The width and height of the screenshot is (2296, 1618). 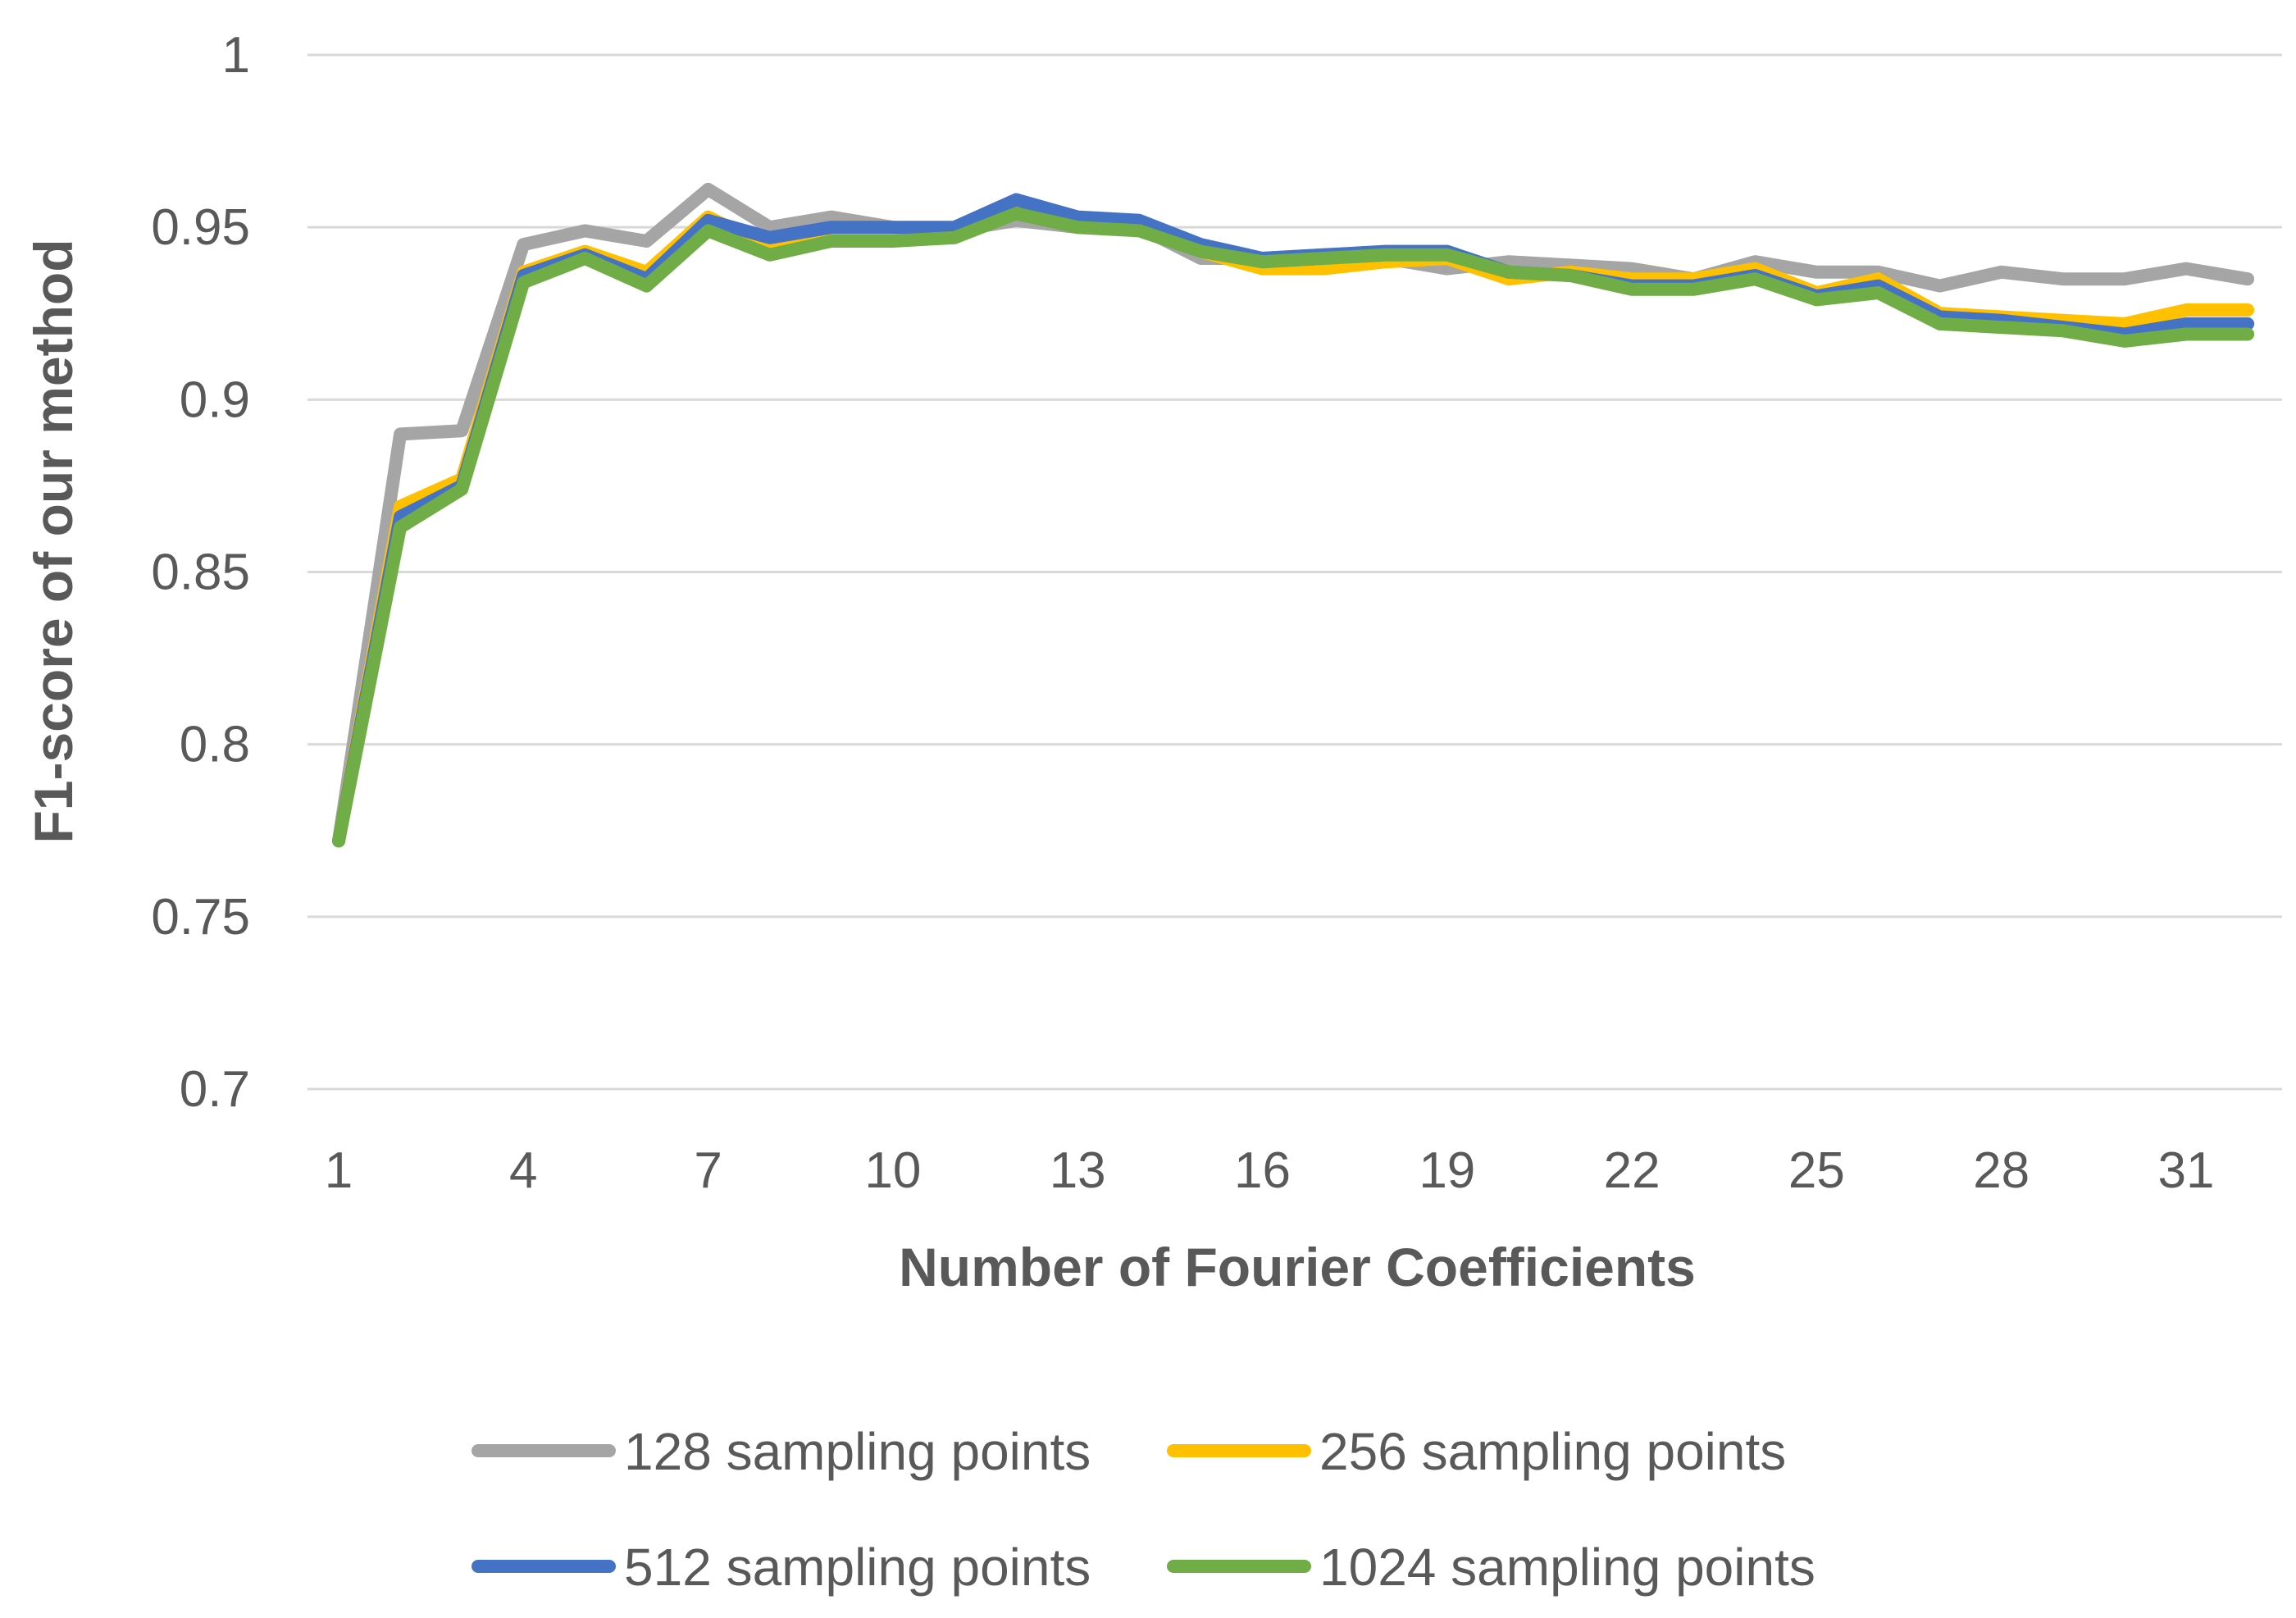 What do you see at coordinates (1262, 1170) in the screenshot?
I see `x-tick-label: 16` at bounding box center [1262, 1170].